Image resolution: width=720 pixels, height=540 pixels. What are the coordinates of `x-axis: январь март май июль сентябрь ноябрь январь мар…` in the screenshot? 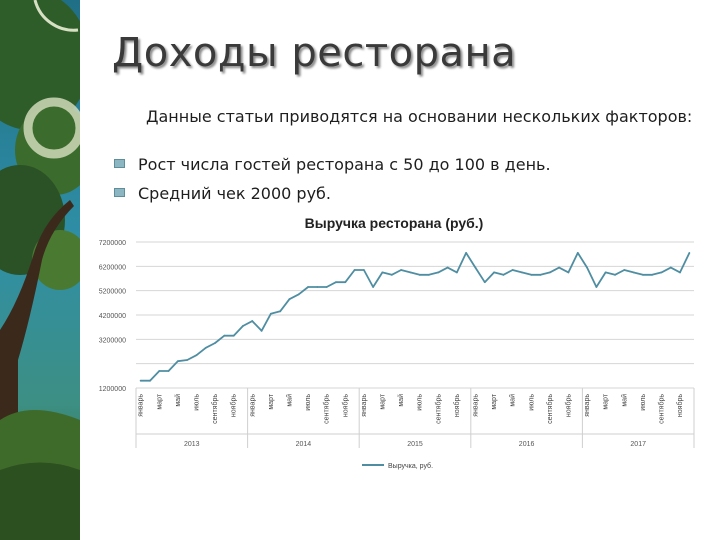 It's located at (415, 418).